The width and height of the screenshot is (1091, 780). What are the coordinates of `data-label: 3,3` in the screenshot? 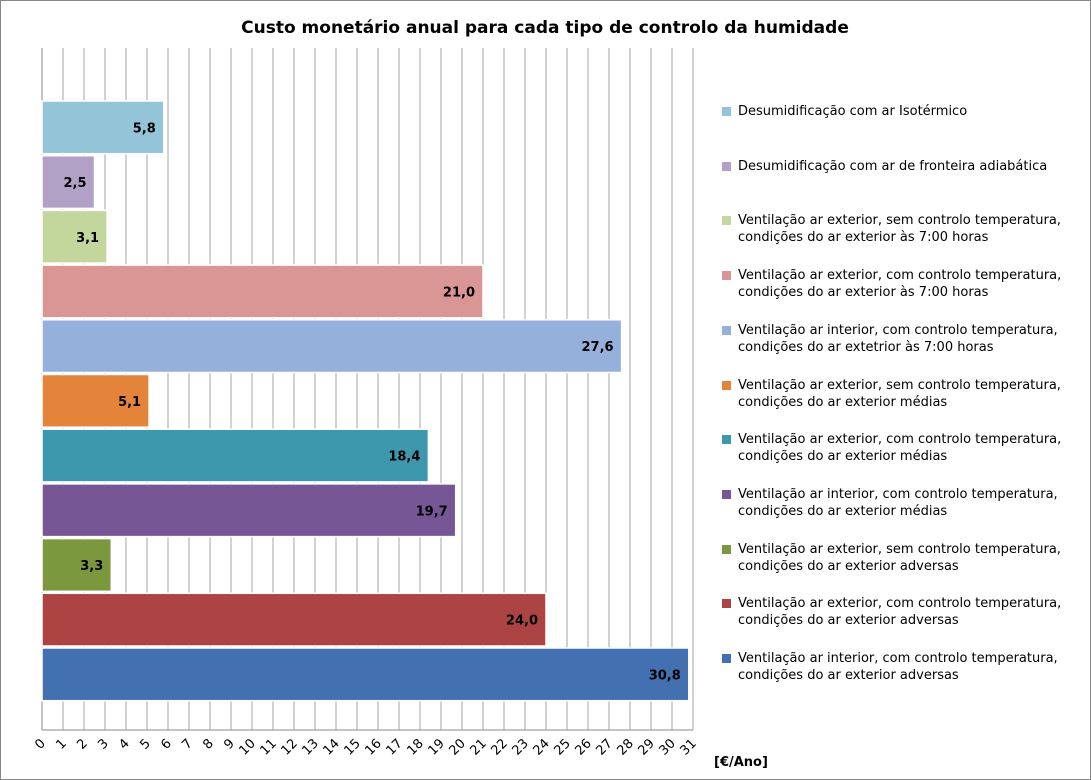 It's located at (91, 566).